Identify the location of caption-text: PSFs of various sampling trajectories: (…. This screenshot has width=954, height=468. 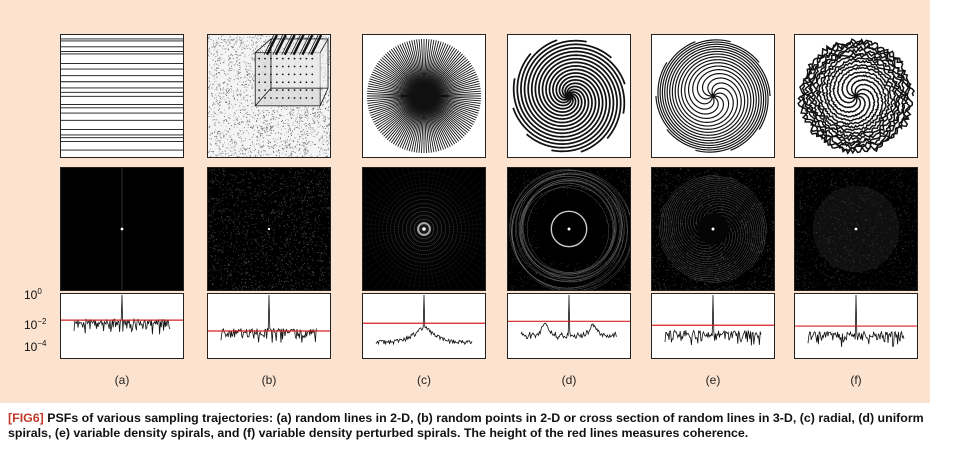
(466, 425).